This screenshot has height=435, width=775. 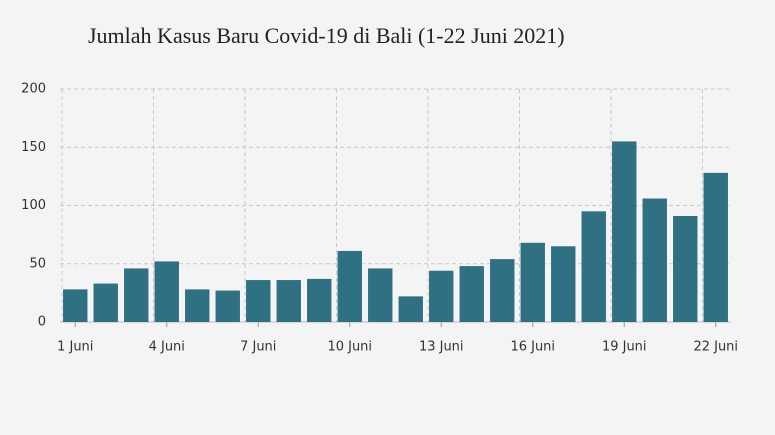 I want to click on x-tick-label: 16 Juni, so click(x=532, y=347).